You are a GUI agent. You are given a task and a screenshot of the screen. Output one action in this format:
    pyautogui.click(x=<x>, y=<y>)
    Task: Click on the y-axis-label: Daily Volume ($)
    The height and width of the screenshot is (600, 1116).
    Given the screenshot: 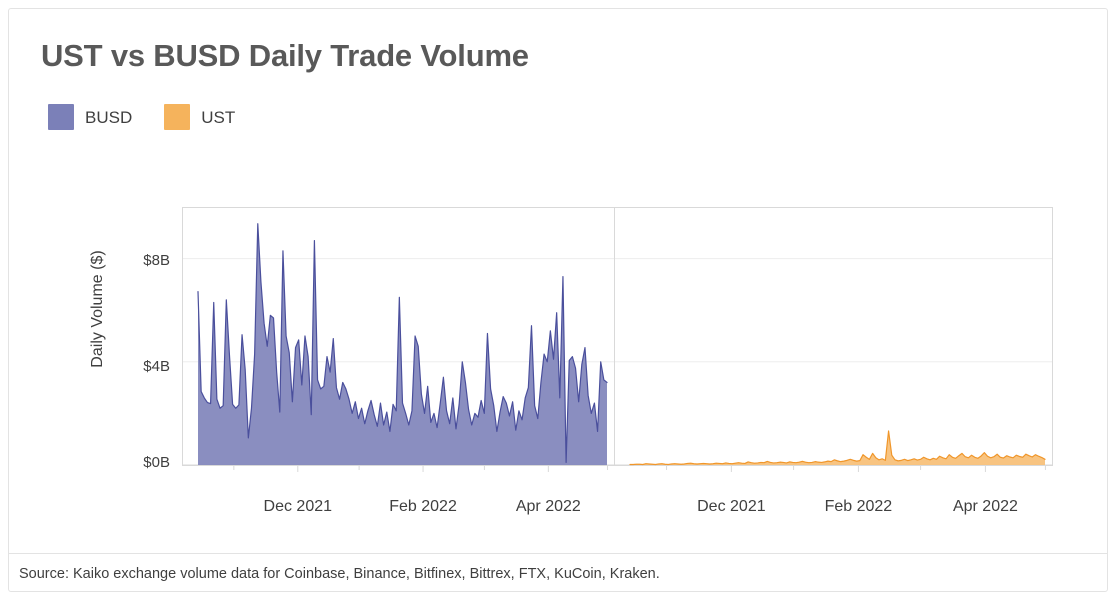 What is the action you would take?
    pyautogui.click(x=97, y=309)
    